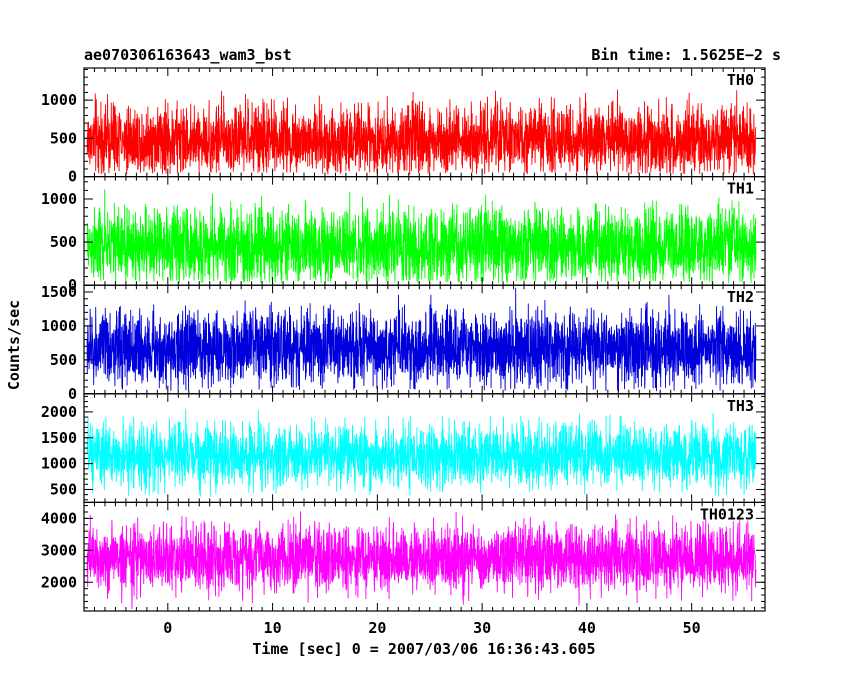  What do you see at coordinates (421, 236) in the screenshot?
I see `series-th1-trace` at bounding box center [421, 236].